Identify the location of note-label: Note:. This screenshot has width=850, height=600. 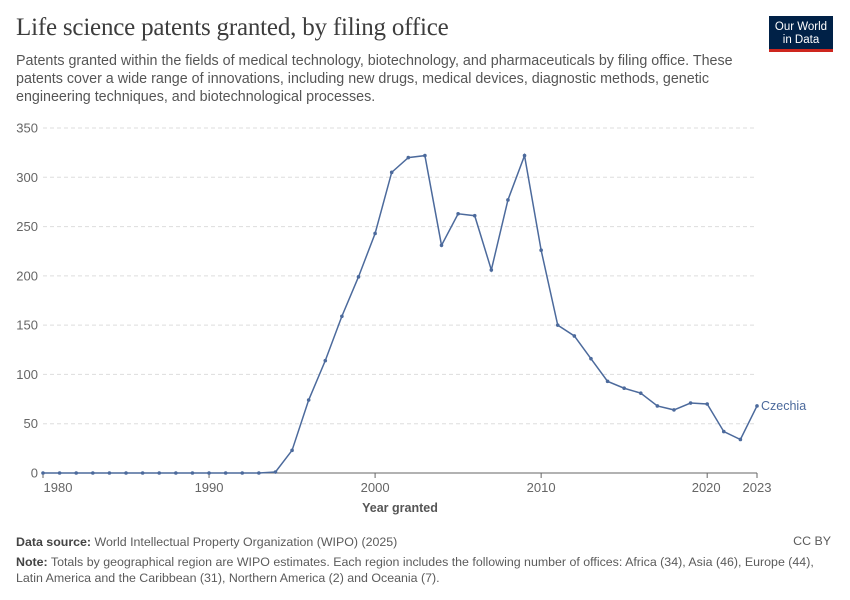
(32, 562).